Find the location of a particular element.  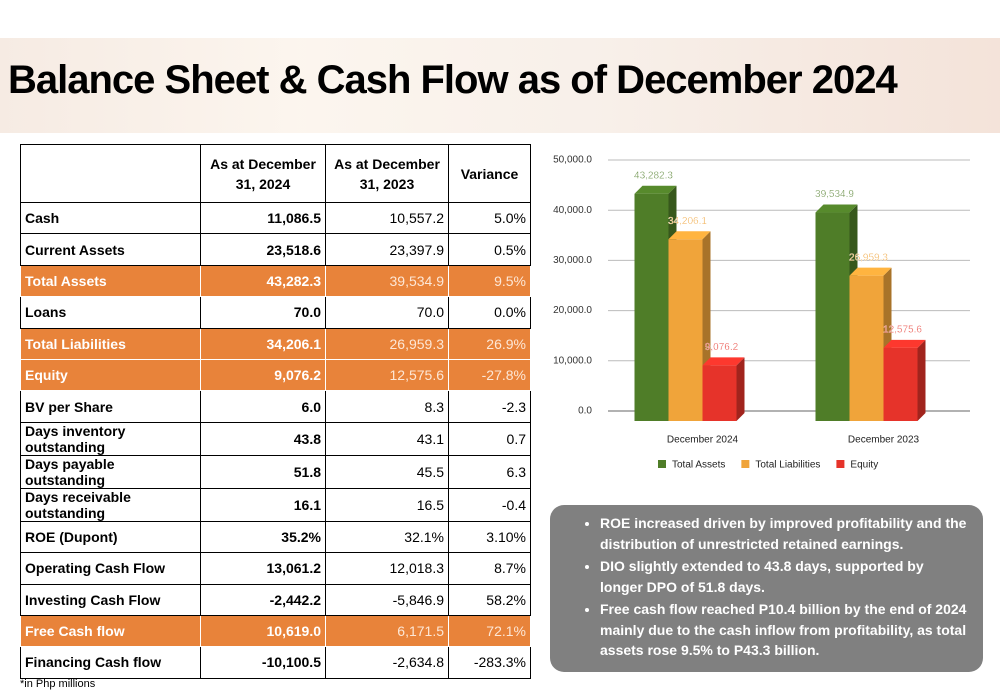

table-row: Equity 9,076.2 12,575.6 -27.8% is located at coordinates (275, 375).